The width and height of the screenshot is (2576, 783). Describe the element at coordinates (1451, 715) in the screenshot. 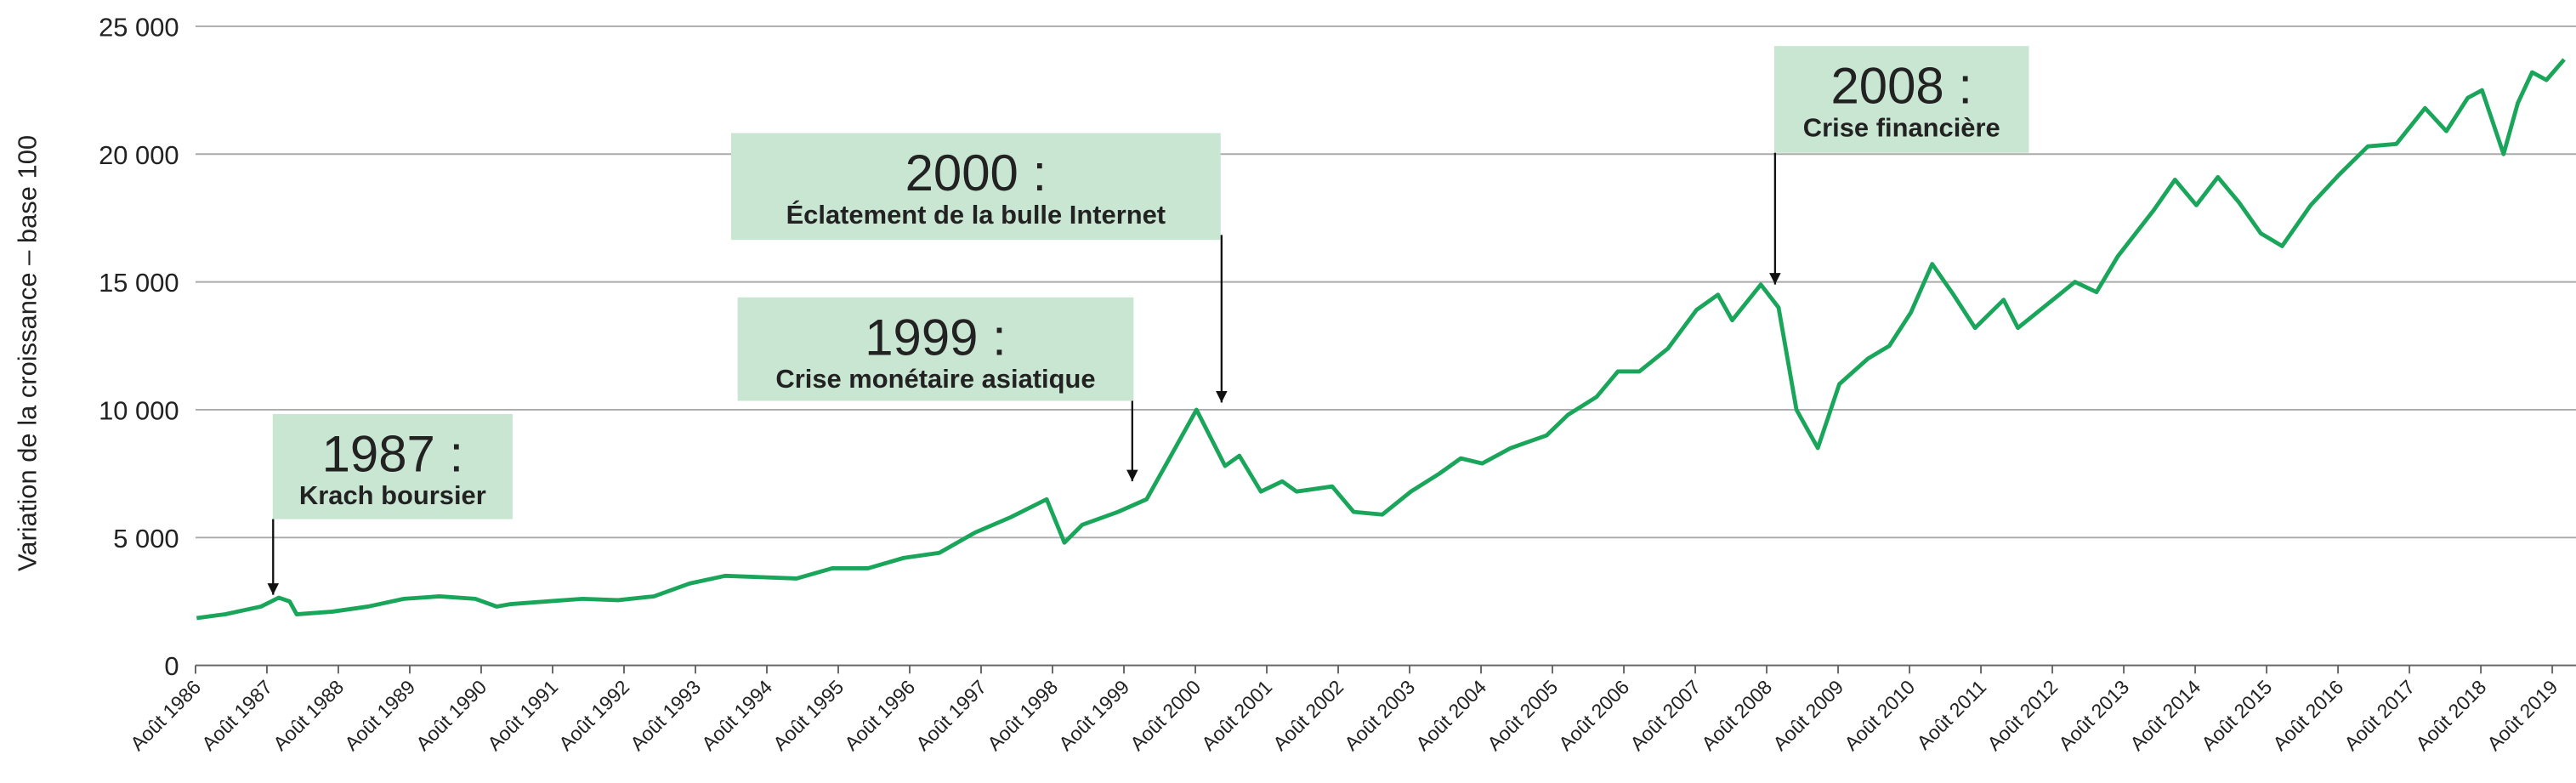

I see `x-tick-label: Août 2004` at that location.